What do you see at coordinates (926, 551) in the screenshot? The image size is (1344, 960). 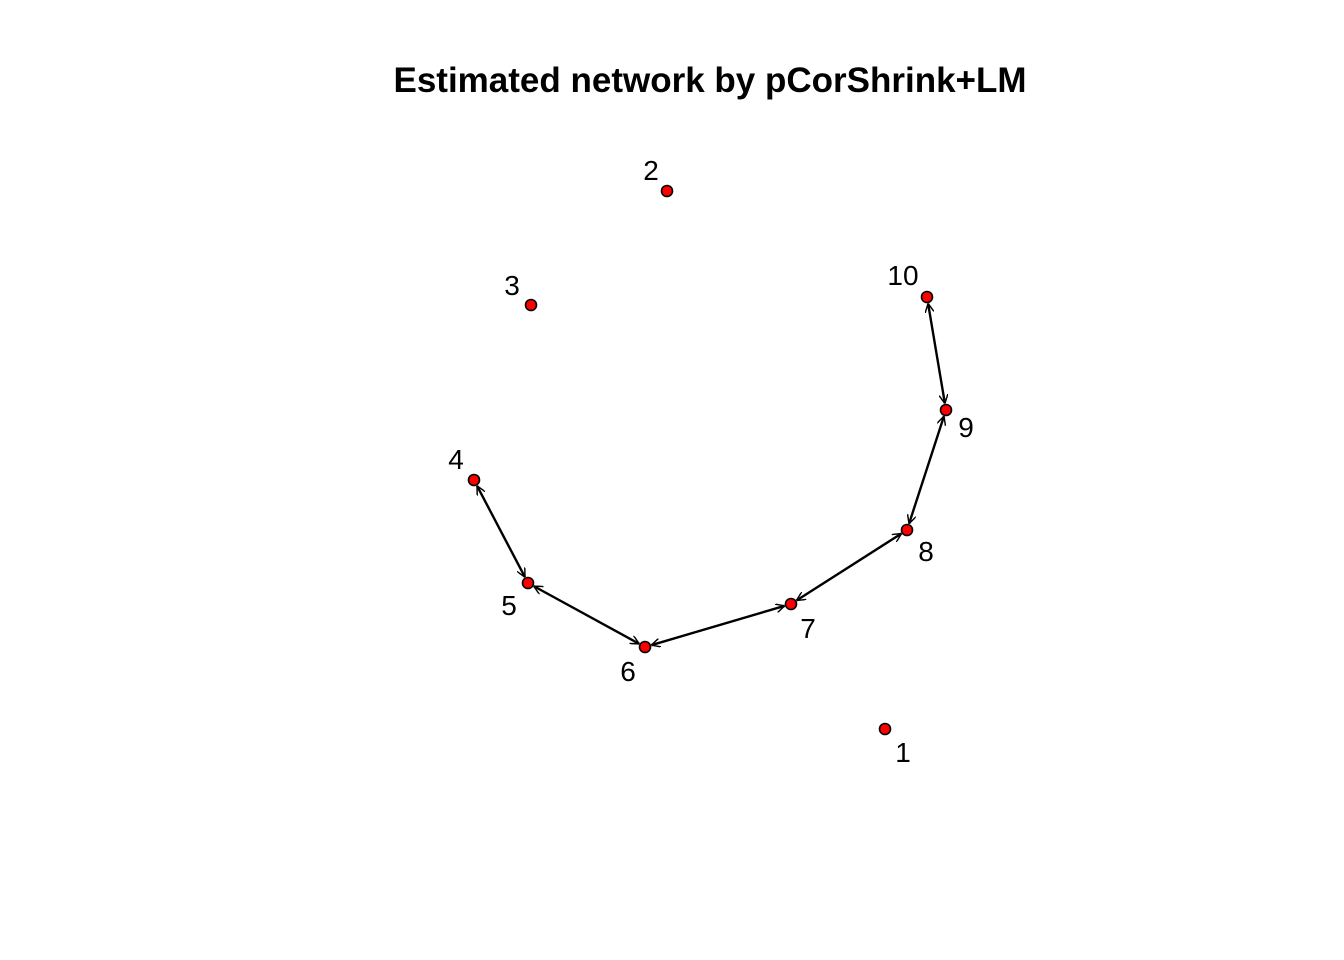 I see `node-label-8: 8` at bounding box center [926, 551].